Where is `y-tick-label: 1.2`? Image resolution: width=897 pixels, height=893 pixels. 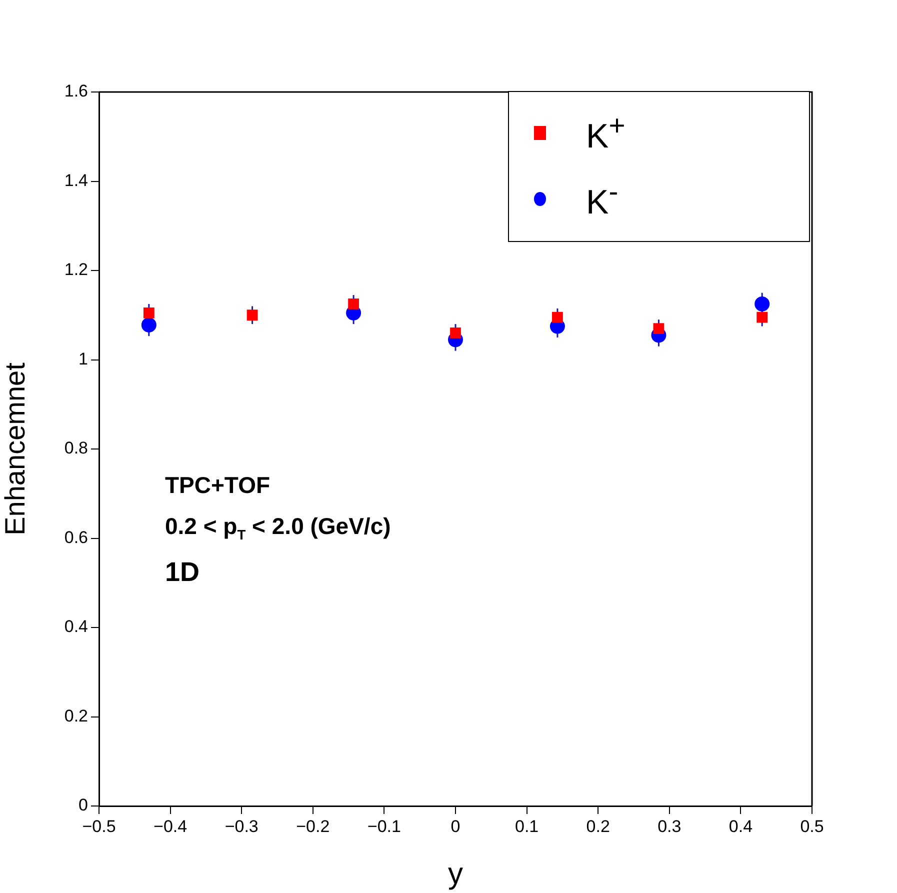
y-tick-label: 1.2 is located at coordinates (76, 270).